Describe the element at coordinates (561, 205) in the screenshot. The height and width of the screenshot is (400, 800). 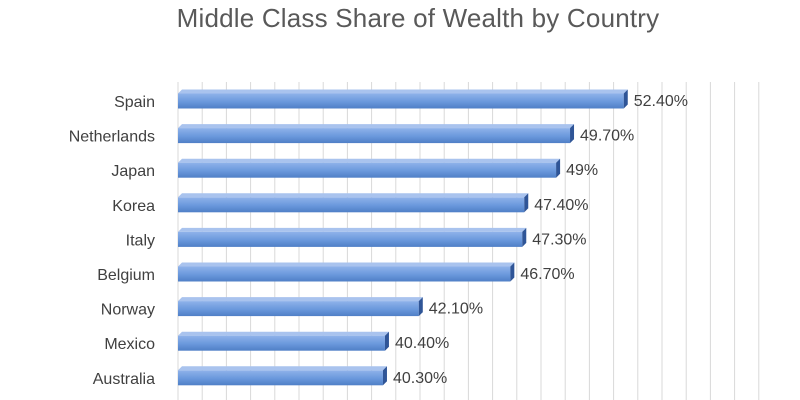
I see `value-label: 47.40%` at that location.